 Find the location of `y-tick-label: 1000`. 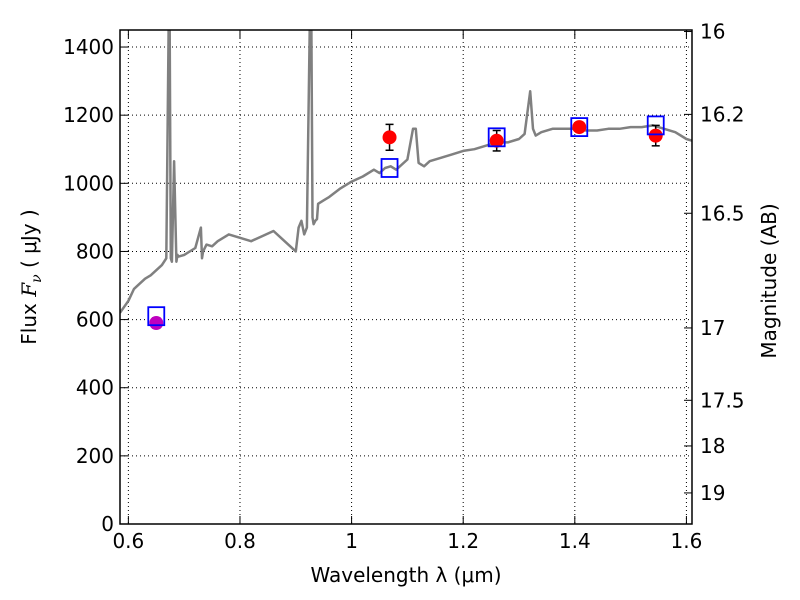

y-tick-label: 1000 is located at coordinates (88, 183).